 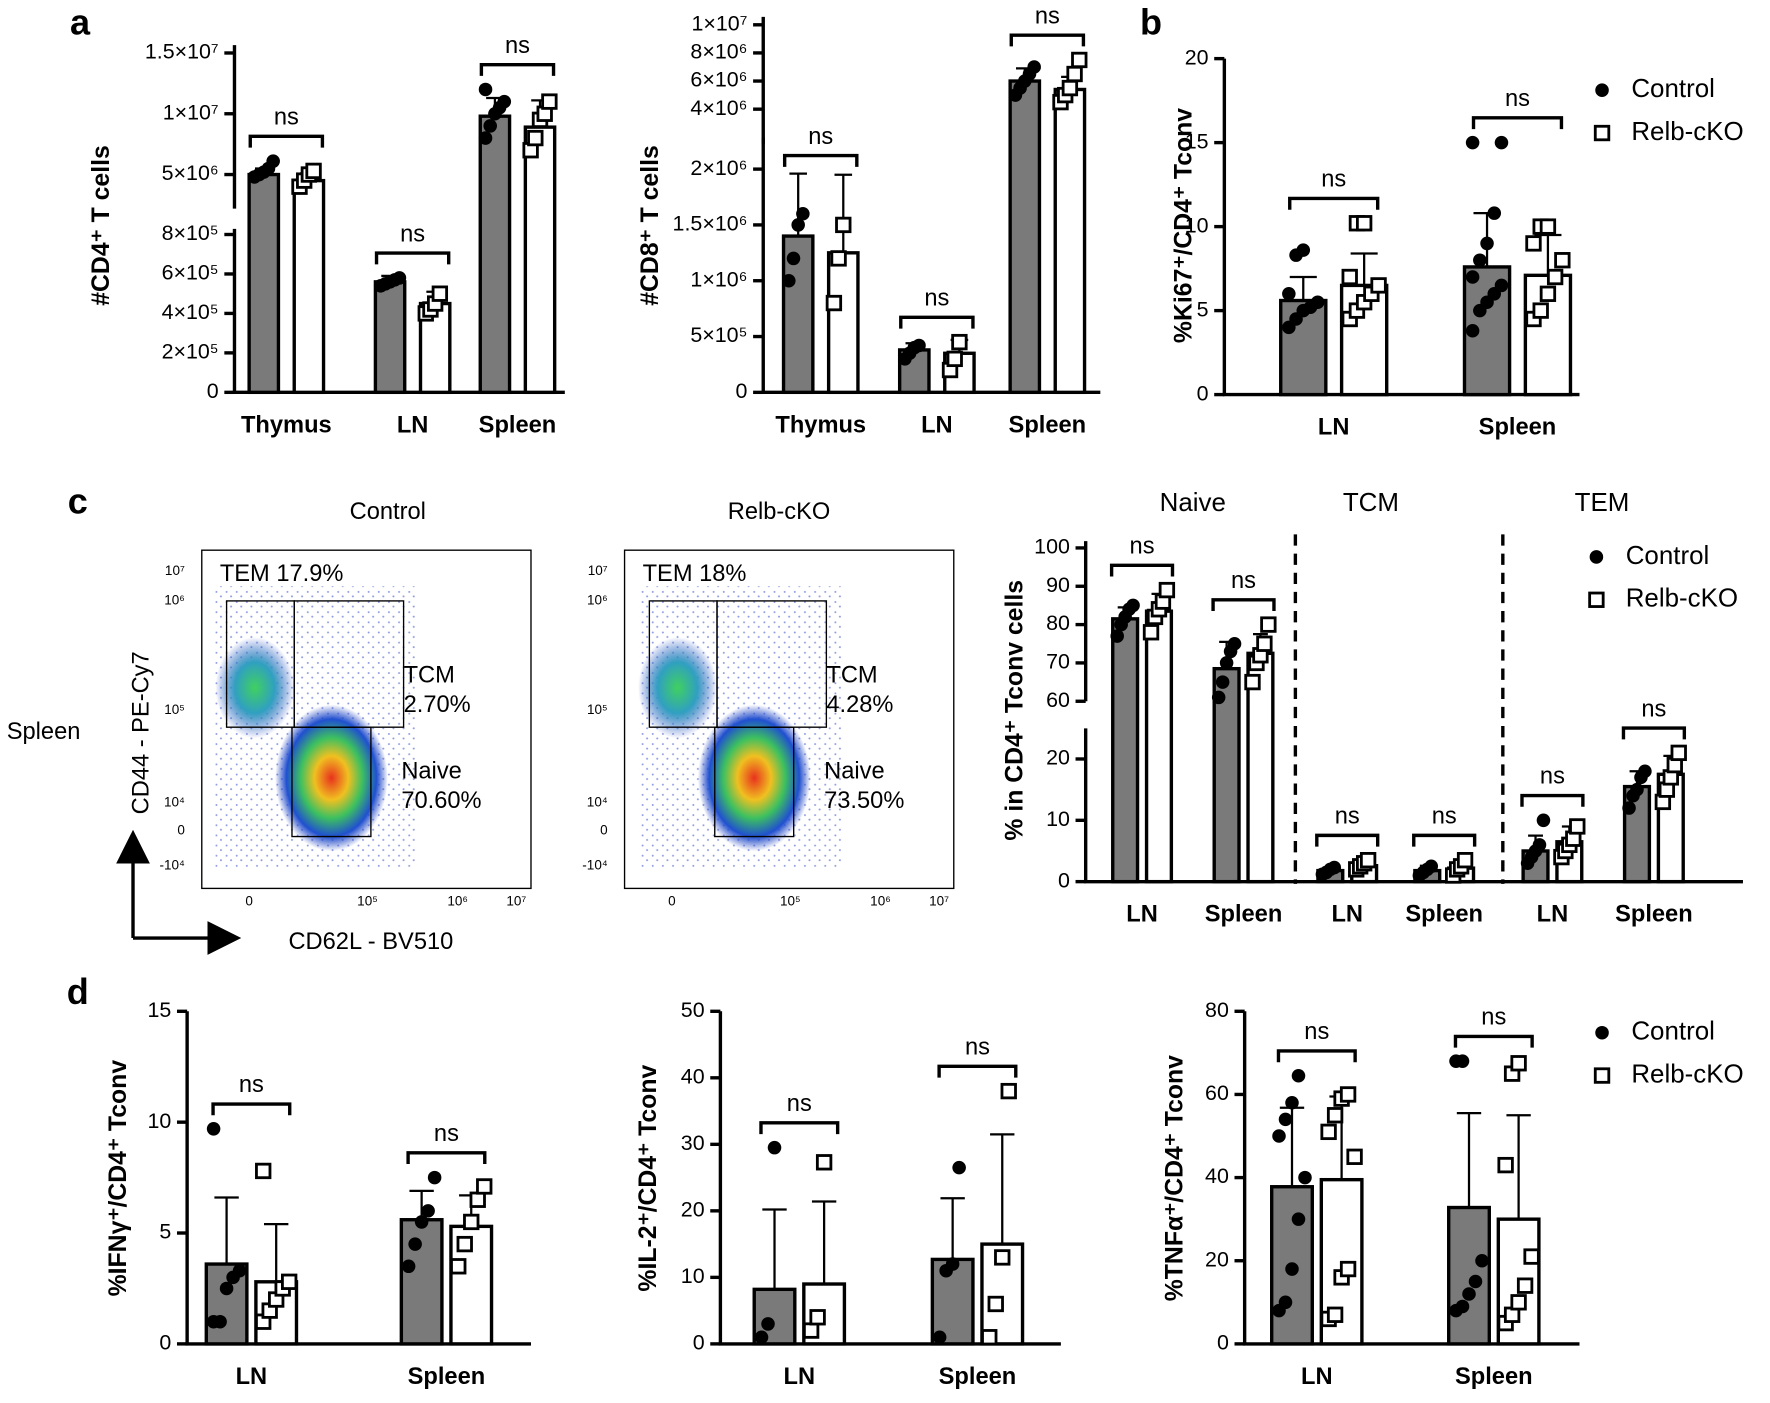 What do you see at coordinates (118, 1178) in the screenshot?
I see `y-axis-label: %IFNγ⁺/CD4⁺ Tconv` at bounding box center [118, 1178].